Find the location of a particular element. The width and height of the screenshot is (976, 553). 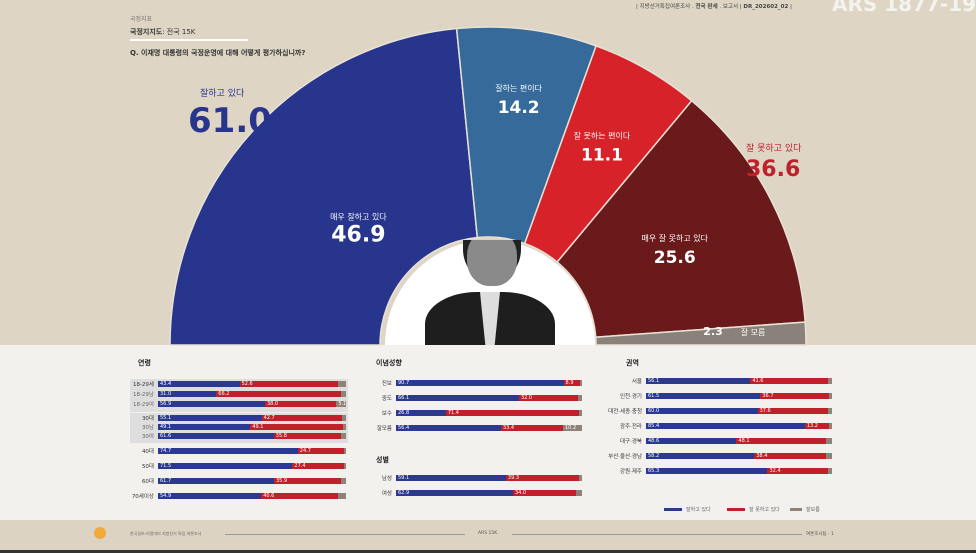

row-label: 18-29여 is located at coordinates (143, 405).